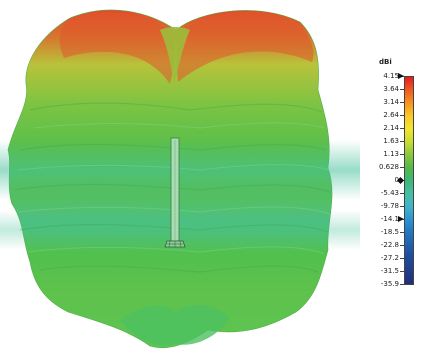  I want to click on legend-tick-label: -22.8, so click(389, 245).